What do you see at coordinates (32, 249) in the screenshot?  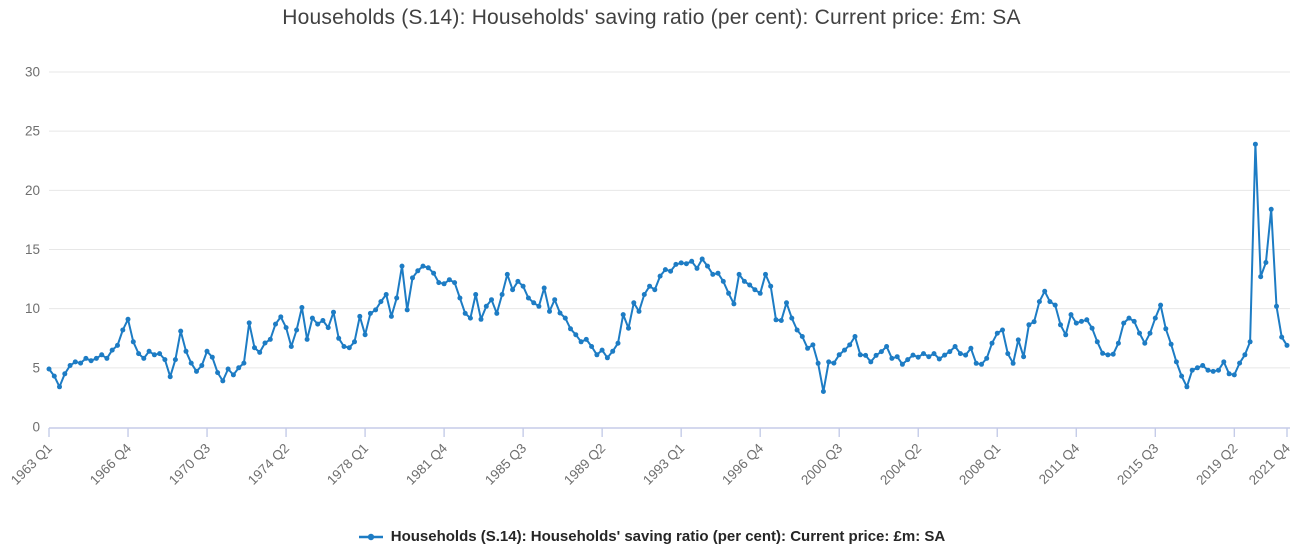 I see `svg-text: 15` at bounding box center [32, 249].